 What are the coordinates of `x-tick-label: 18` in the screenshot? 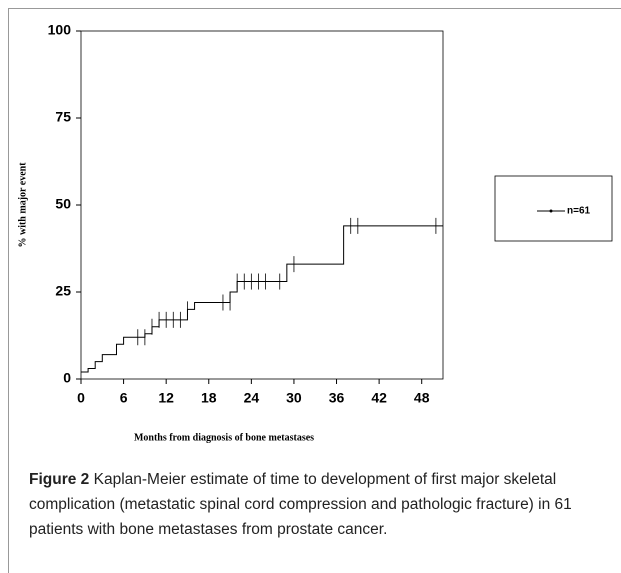 It's located at (209, 398).